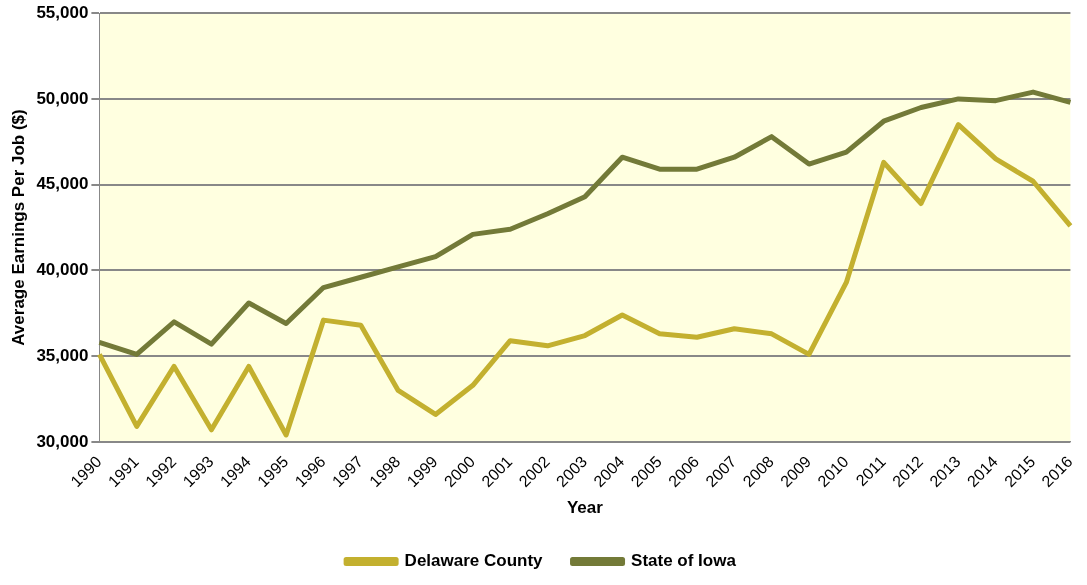 The image size is (1087, 585). I want to click on y-tick-label: 30,000, so click(62, 441).